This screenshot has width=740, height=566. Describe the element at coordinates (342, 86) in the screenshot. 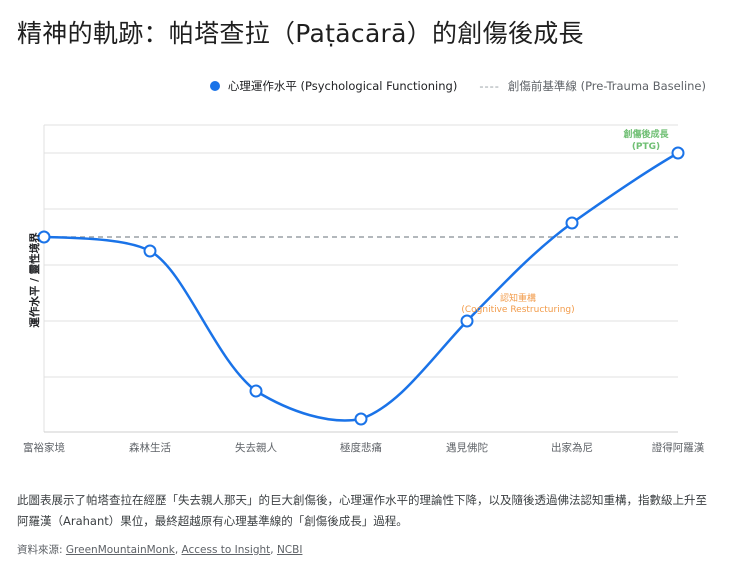

I see `legend-series-label: 心理運作水平 (Psychological Functioning)` at that location.